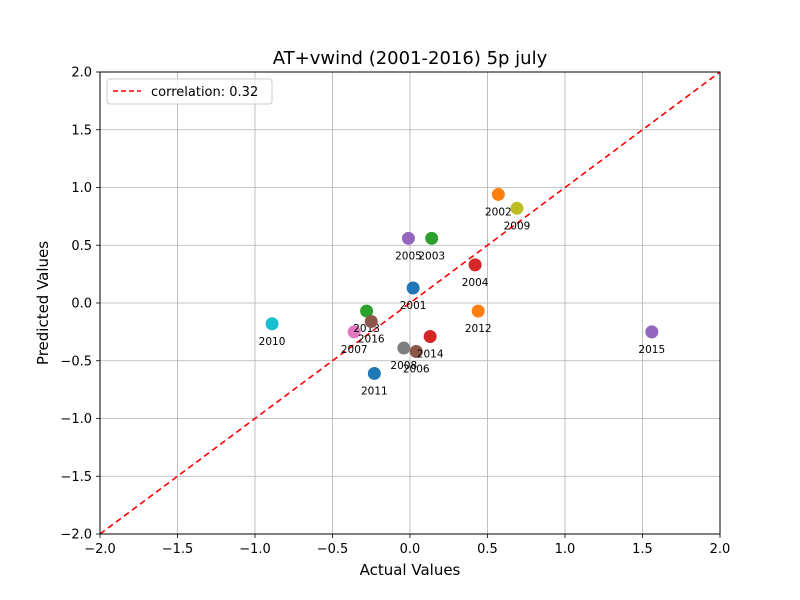 This screenshot has width=800, height=600. I want to click on legend: correlation: 0.32, so click(189, 91).